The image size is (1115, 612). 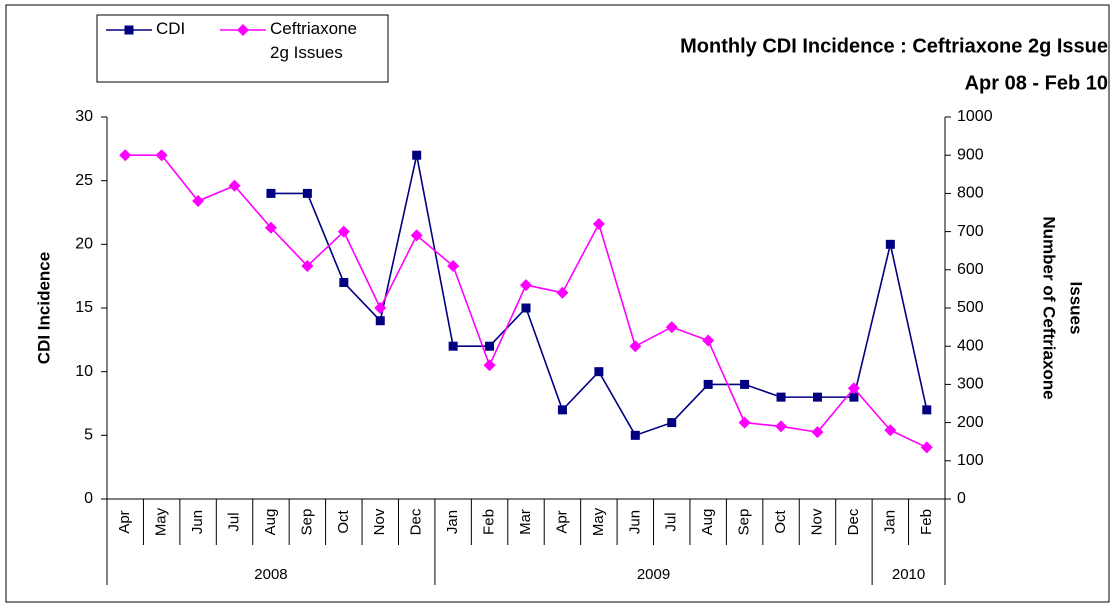 I want to click on y-tick-label: 10, so click(x=84, y=371).